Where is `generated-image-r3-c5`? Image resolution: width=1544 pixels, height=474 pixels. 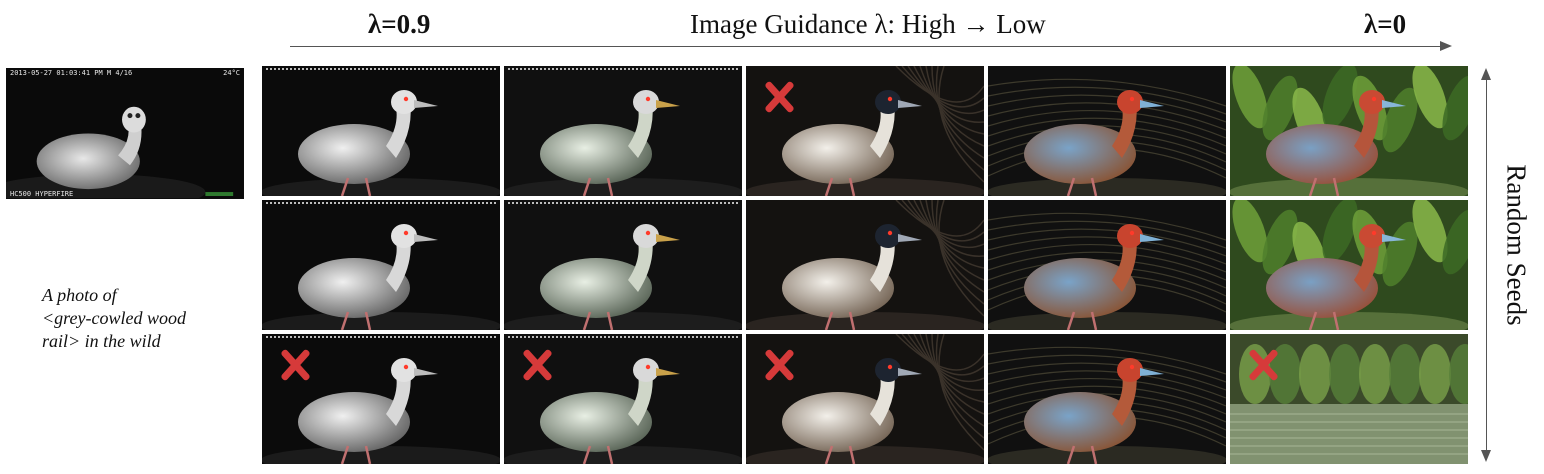
generated-image-r3-c5 is located at coordinates (1349, 399).